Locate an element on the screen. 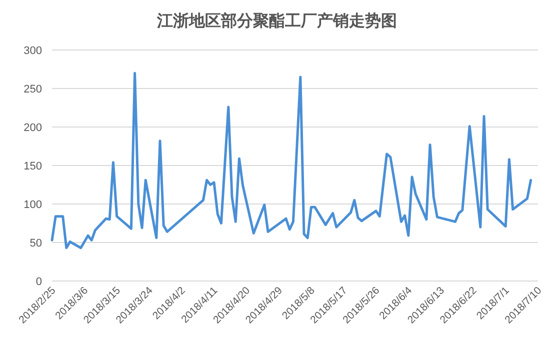 The width and height of the screenshot is (554, 347). ytick: 100 is located at coordinates (33, 205).